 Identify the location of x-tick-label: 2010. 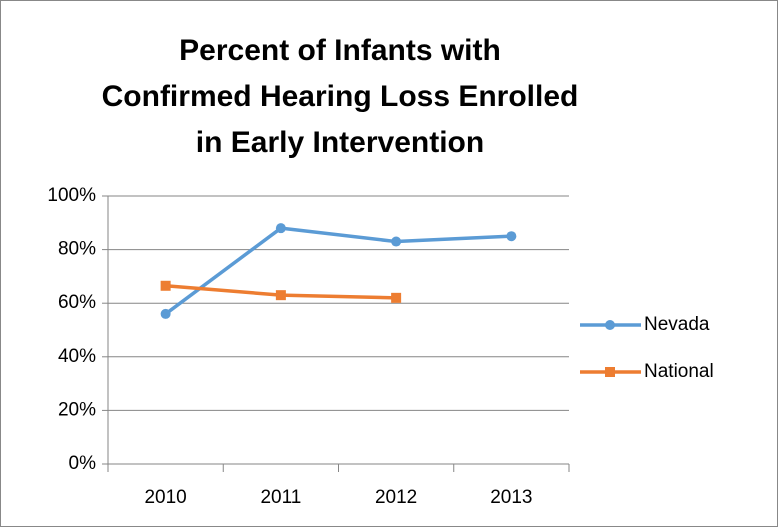
(165, 497).